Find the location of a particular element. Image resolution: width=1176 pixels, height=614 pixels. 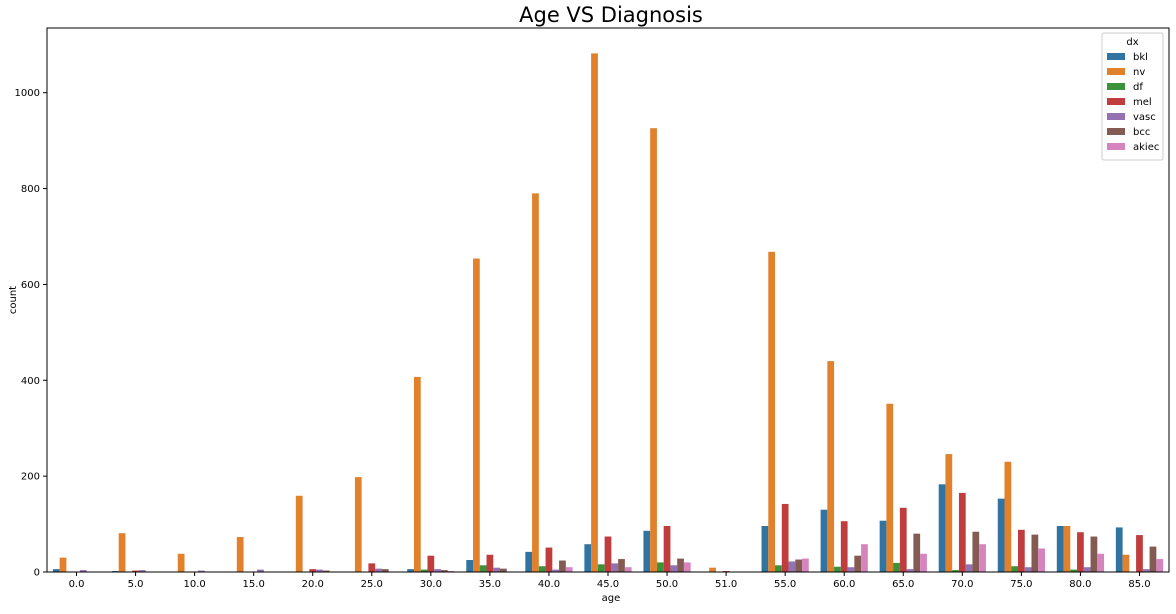

bar-bkl-55.0 is located at coordinates (765, 548).